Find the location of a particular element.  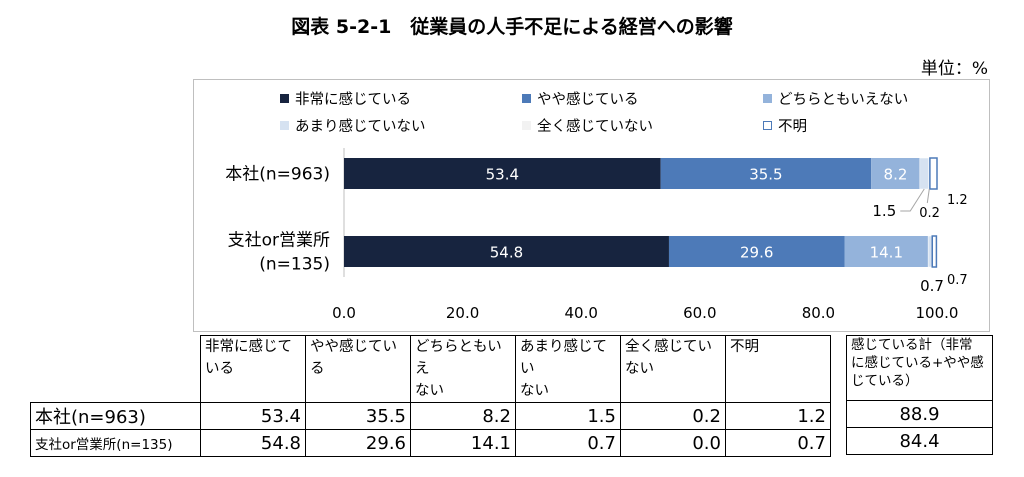

x-tick-label: 60.0 is located at coordinates (699, 313).